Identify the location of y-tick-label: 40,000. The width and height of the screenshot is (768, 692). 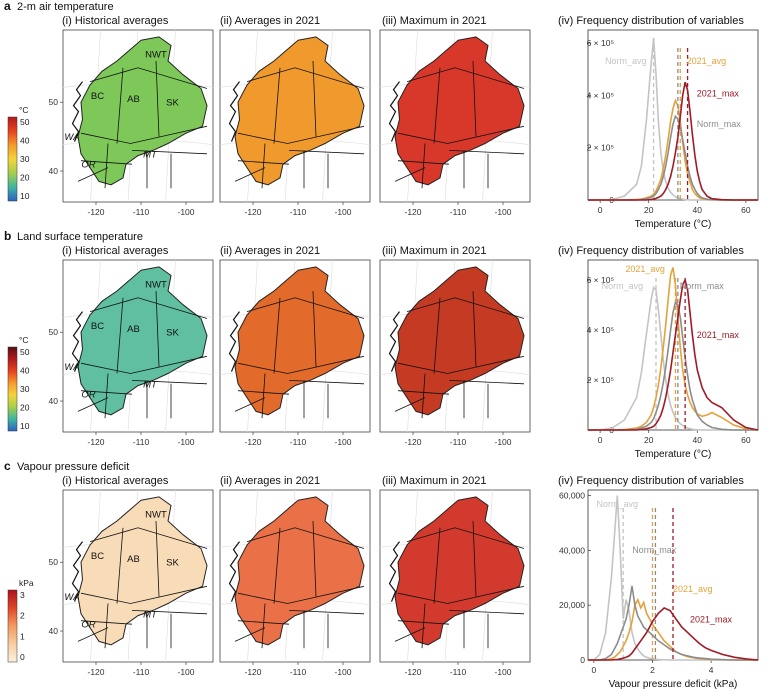
(572, 550).